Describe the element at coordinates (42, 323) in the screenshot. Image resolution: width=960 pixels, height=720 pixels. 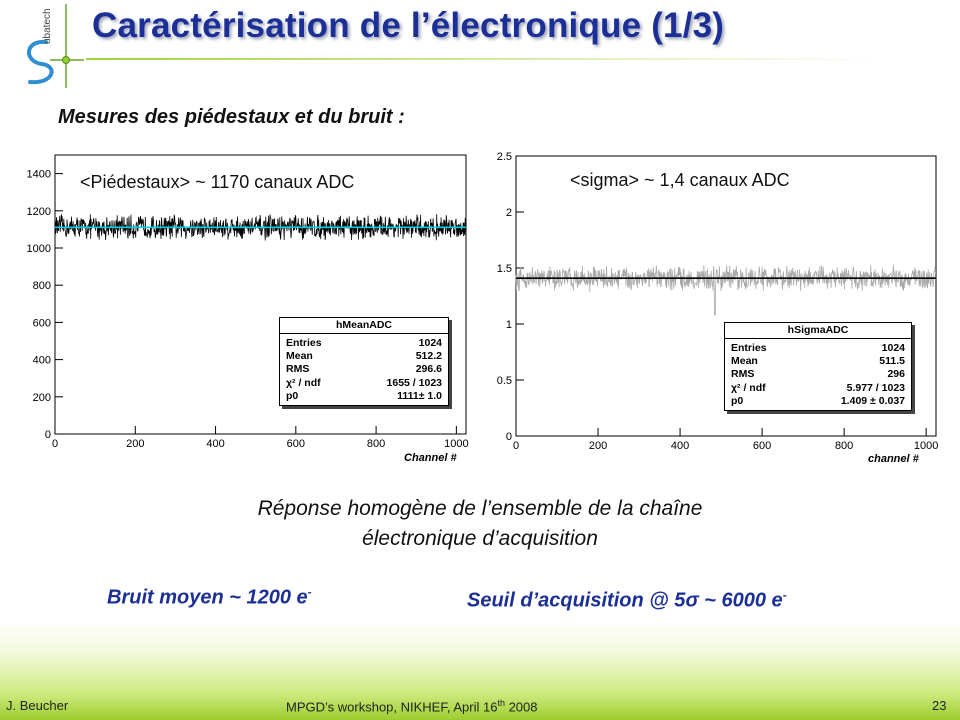
I see `y-tick-label: 600` at that location.